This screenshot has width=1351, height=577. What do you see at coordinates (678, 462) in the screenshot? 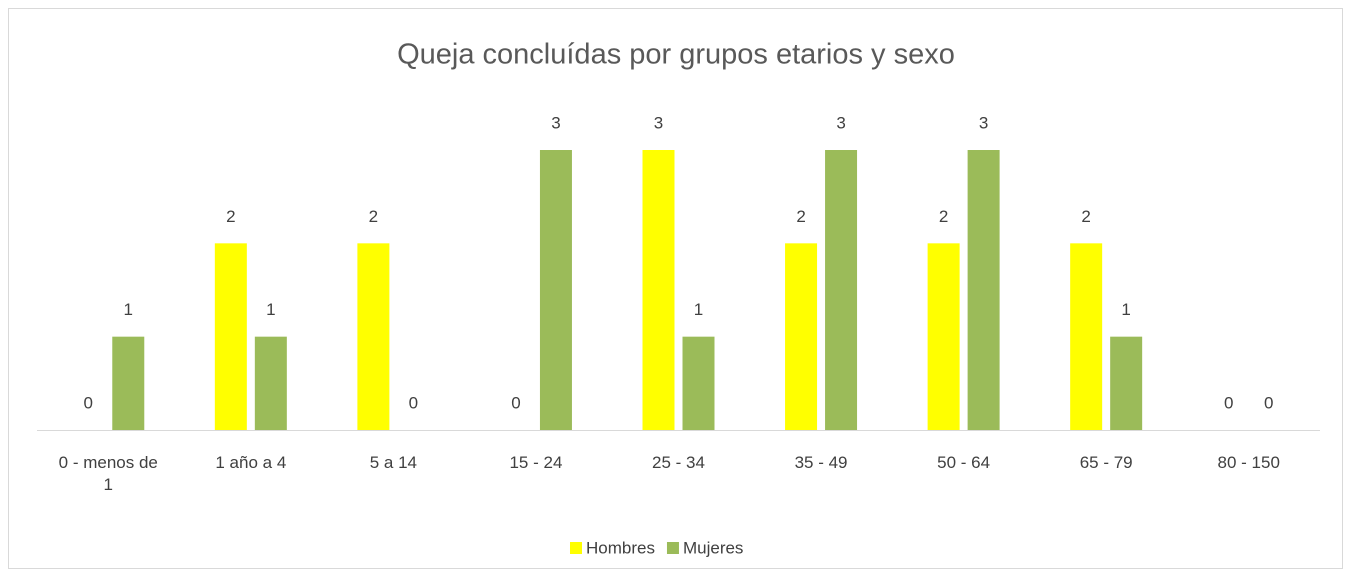
I see `x-tick-label: 25 - 34` at bounding box center [678, 462].